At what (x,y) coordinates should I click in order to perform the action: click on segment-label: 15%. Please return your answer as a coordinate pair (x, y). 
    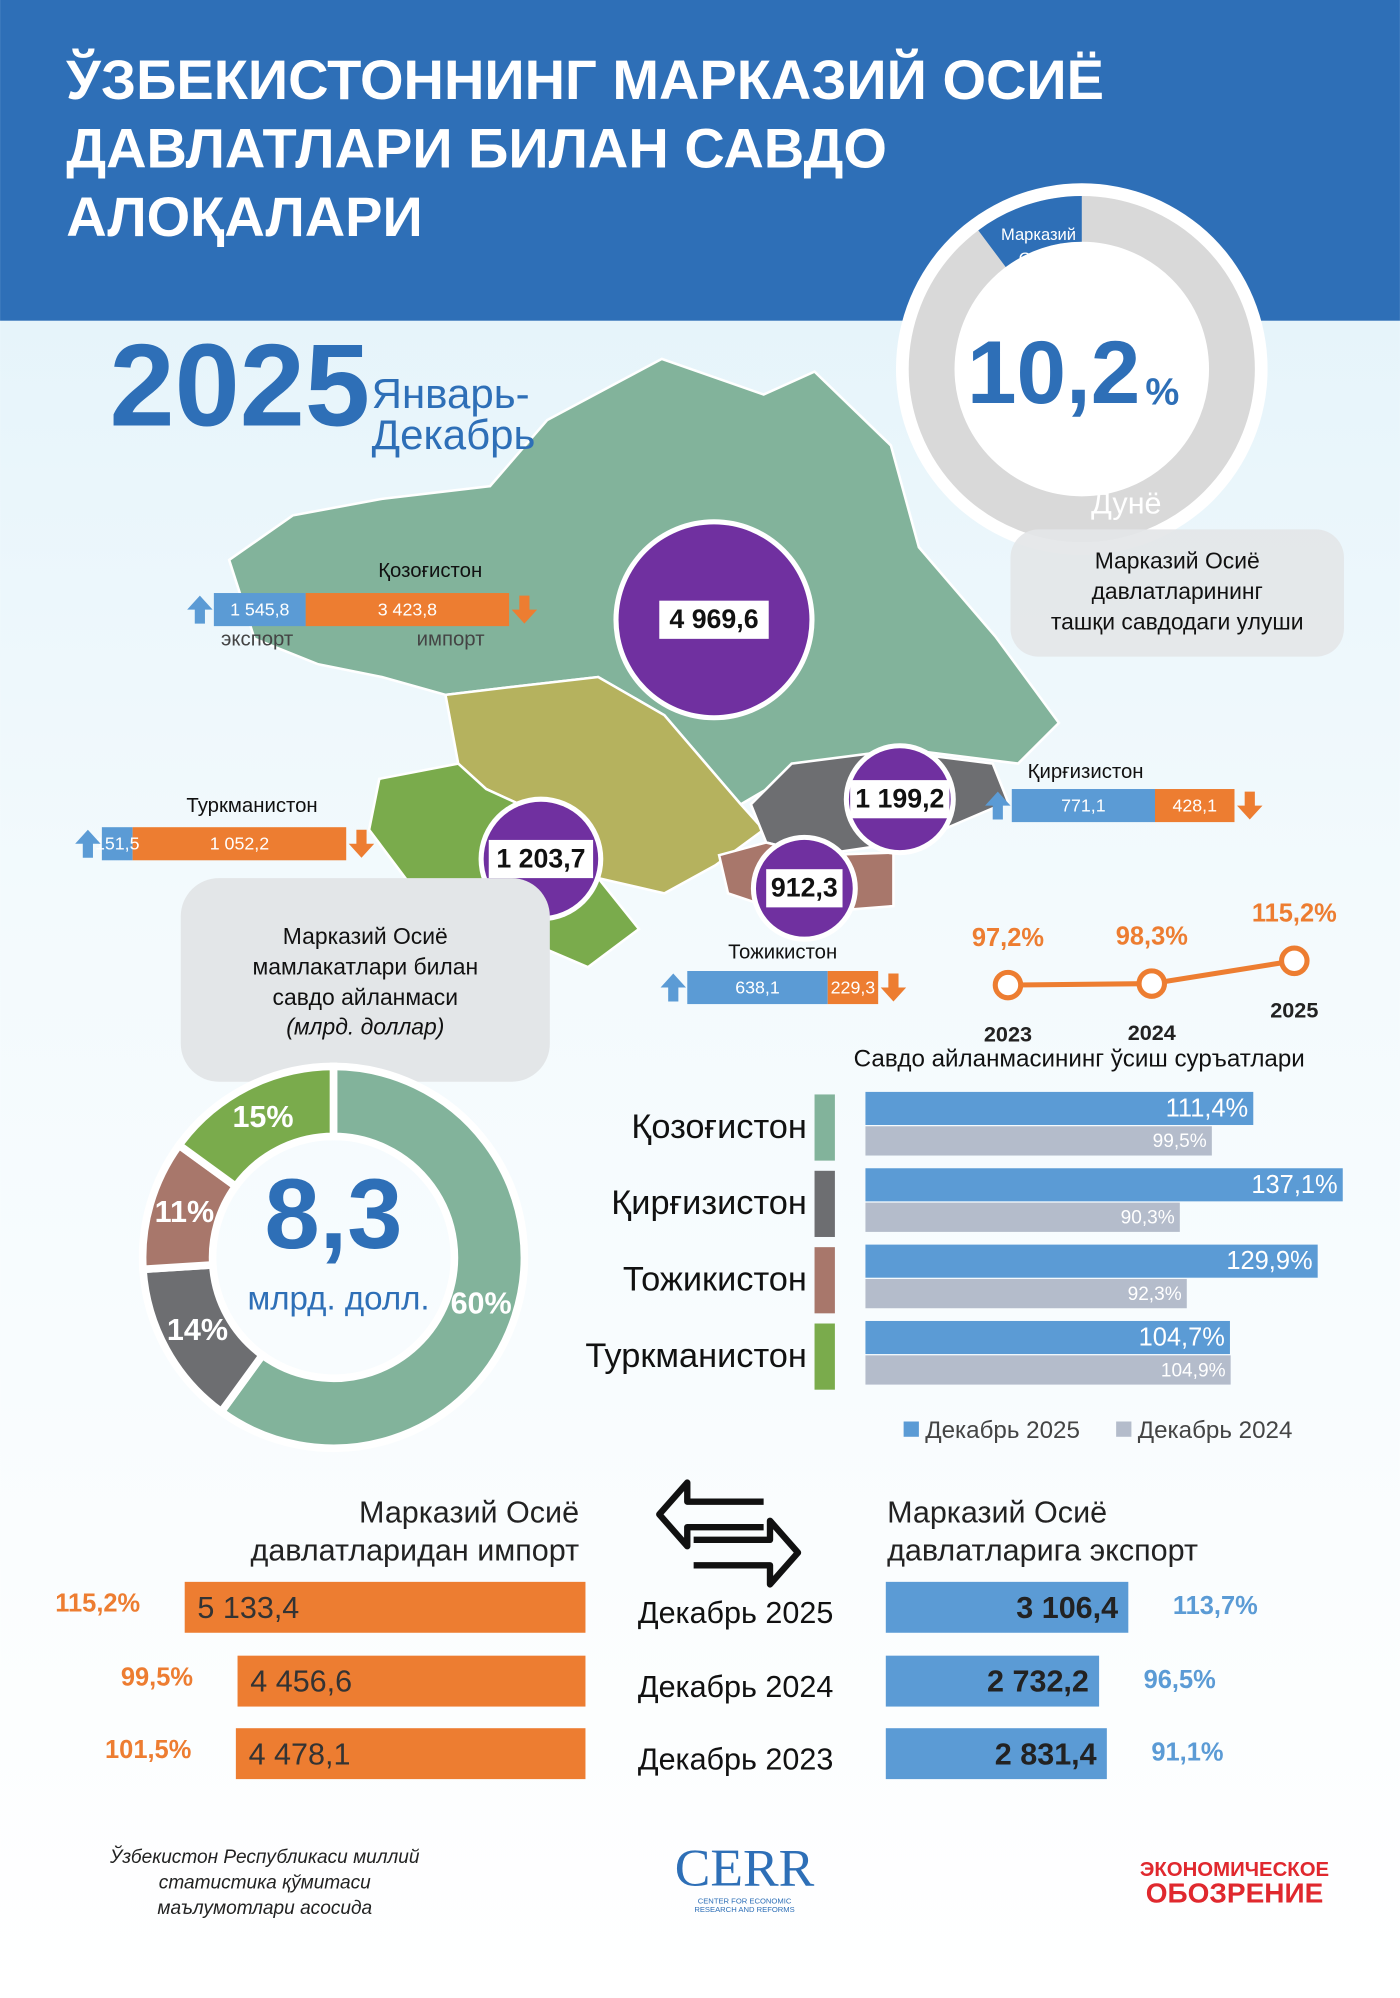
    Looking at the image, I should click on (262, 1117).